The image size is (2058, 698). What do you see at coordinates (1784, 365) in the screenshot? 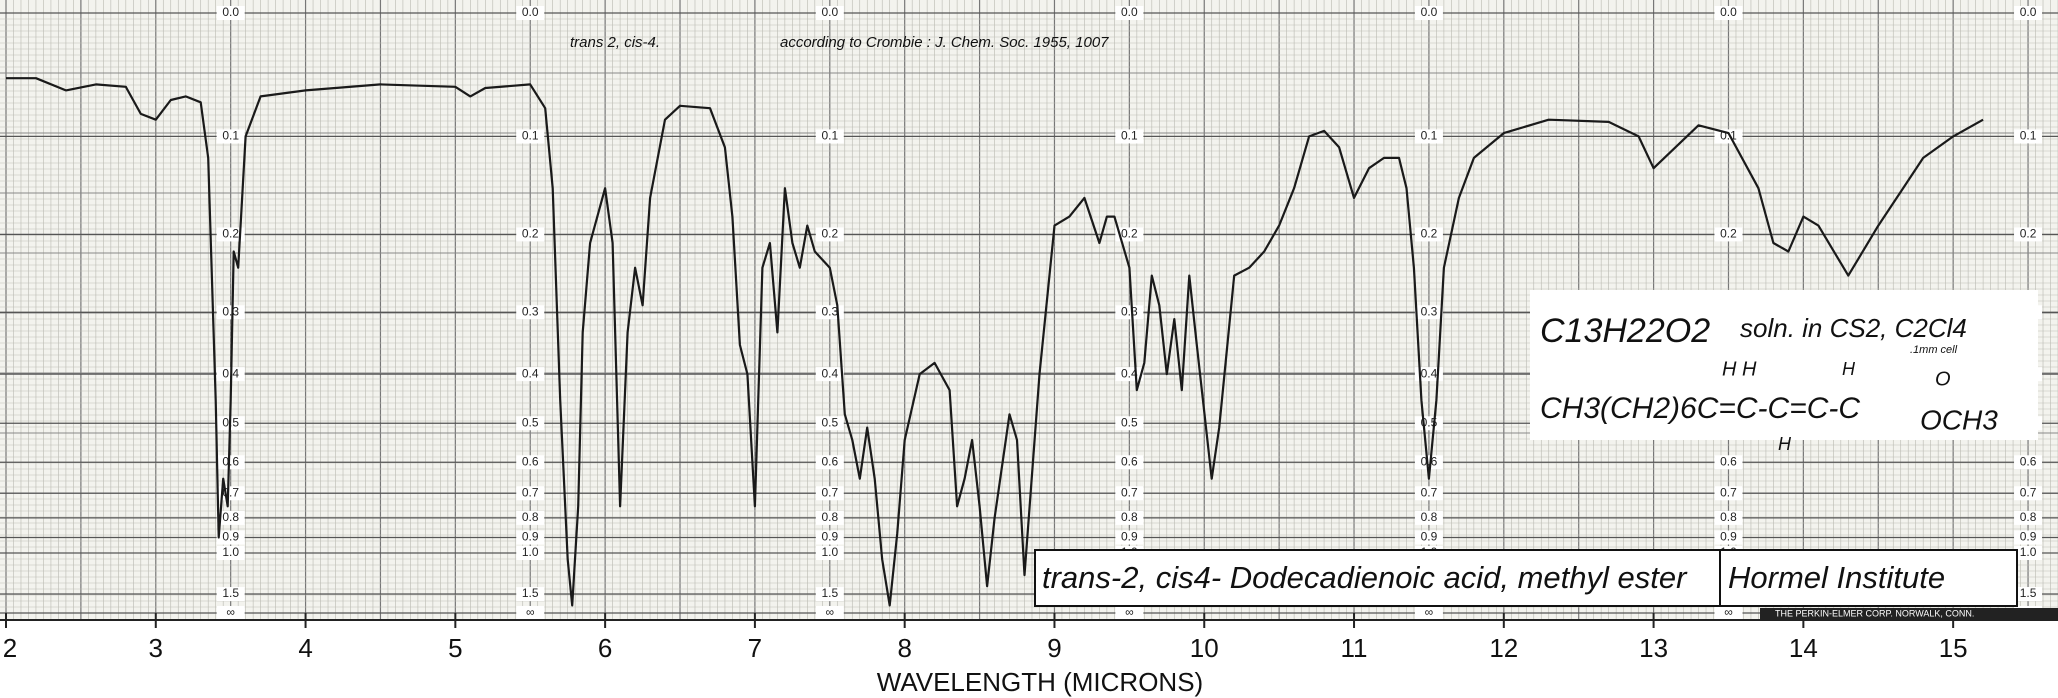
I see `formula-box` at bounding box center [1784, 365].